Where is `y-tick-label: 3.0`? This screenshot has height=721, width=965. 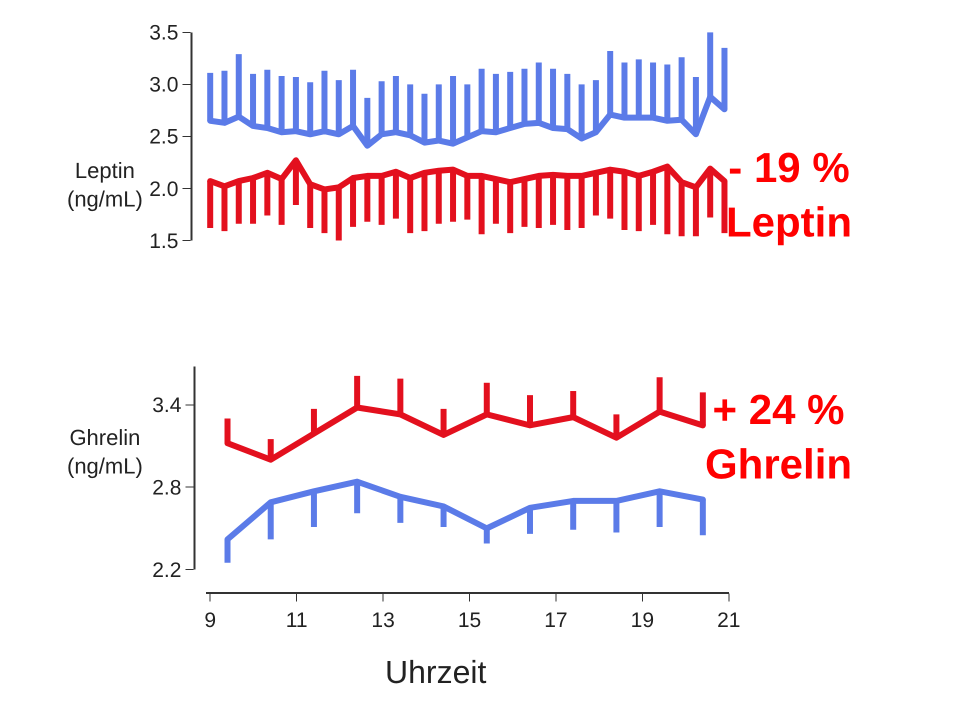
y-tick-label: 3.0 is located at coordinates (163, 85).